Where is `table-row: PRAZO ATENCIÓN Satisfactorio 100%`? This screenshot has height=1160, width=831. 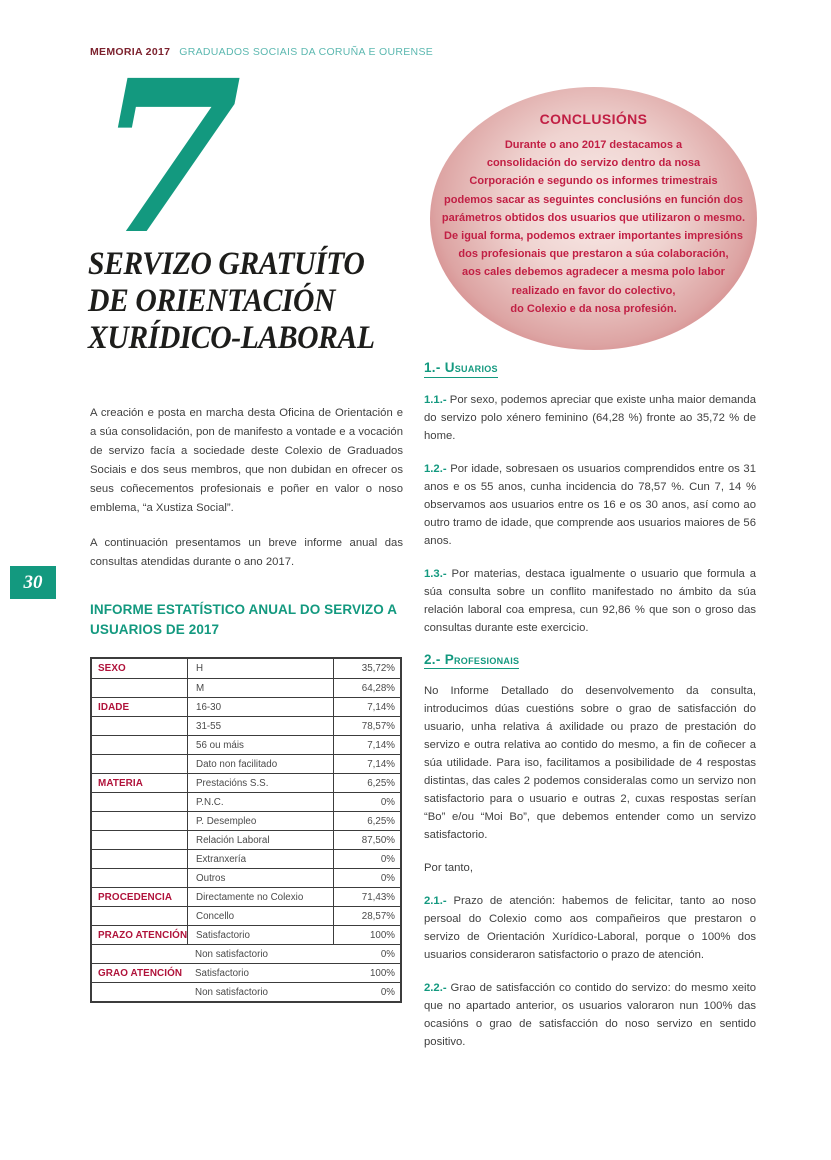 table-row: PRAZO ATENCIÓN Satisfactorio 100% is located at coordinates (246, 934).